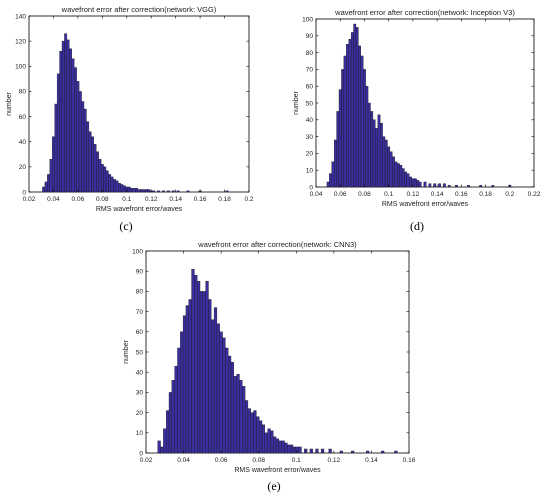  Describe the element at coordinates (310, 120) in the screenshot. I see `y-tick-label: 40` at that location.